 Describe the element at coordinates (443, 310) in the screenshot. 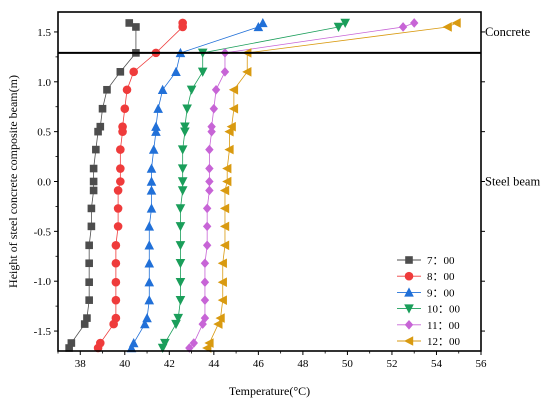

I see `legend-label: 10：00` at that location.